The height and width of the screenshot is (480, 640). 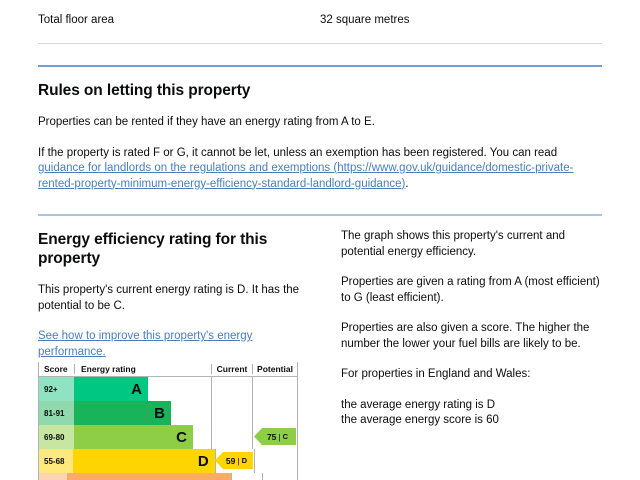 I want to click on divider-blue, so click(x=320, y=66).